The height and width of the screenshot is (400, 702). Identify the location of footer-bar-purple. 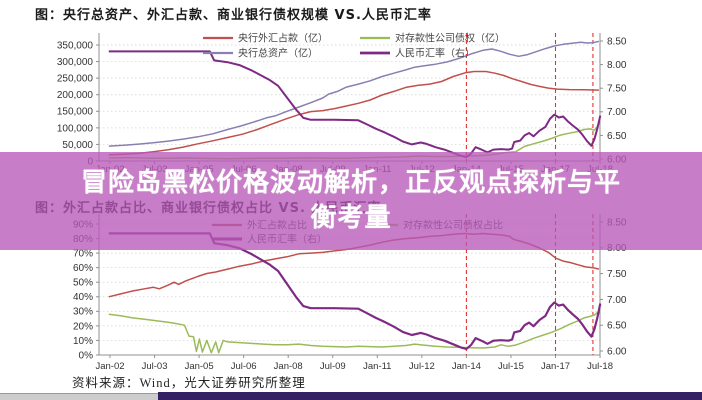
(430, 396).